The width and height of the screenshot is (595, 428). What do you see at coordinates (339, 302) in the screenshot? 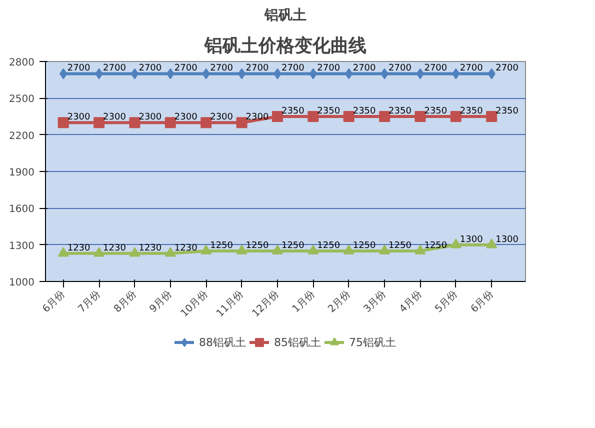
I see `x-tick-label: 2月份` at bounding box center [339, 302].